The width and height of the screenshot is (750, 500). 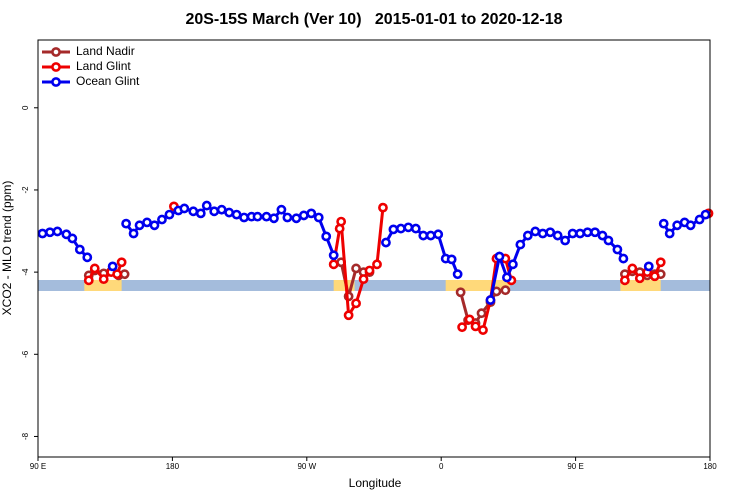 I want to click on x-axis-label: Longitude, so click(x=375, y=483).